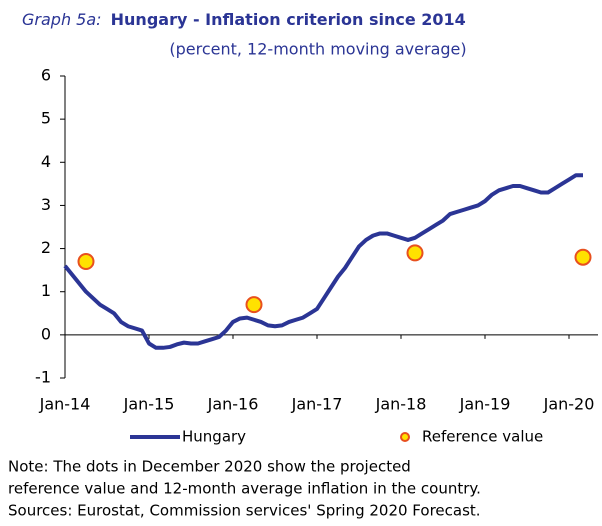 Image resolution: width=602 pixels, height=526 pixels. What do you see at coordinates (46, 75) in the screenshot?
I see `y-tick-label: 6` at bounding box center [46, 75].